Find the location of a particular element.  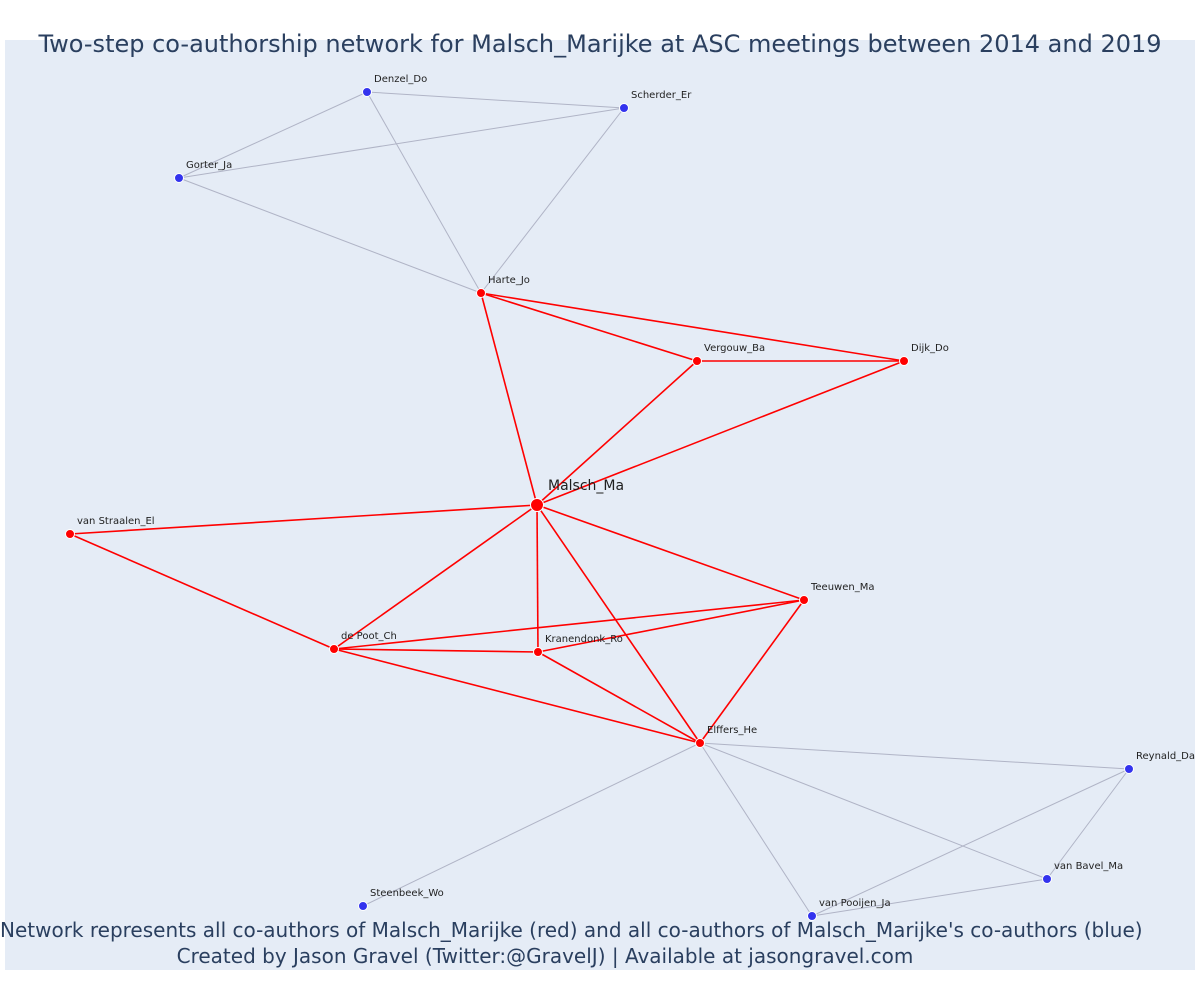

node-label-Scherder_Er: Scherder_Er is located at coordinates (661, 95).